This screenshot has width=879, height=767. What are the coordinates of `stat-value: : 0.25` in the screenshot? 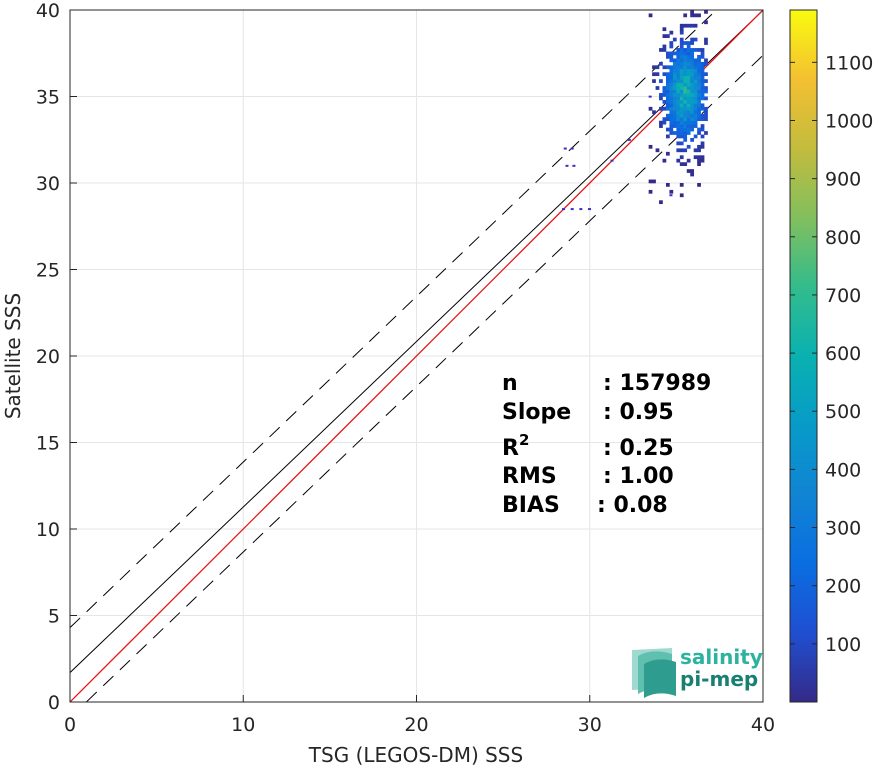 It's located at (638, 448).